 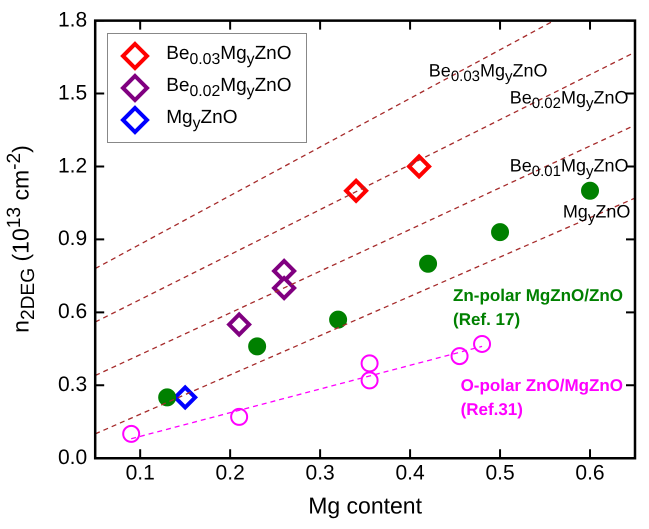 What do you see at coordinates (140, 473) in the screenshot?
I see `x-tick-label: 0.1` at bounding box center [140, 473].